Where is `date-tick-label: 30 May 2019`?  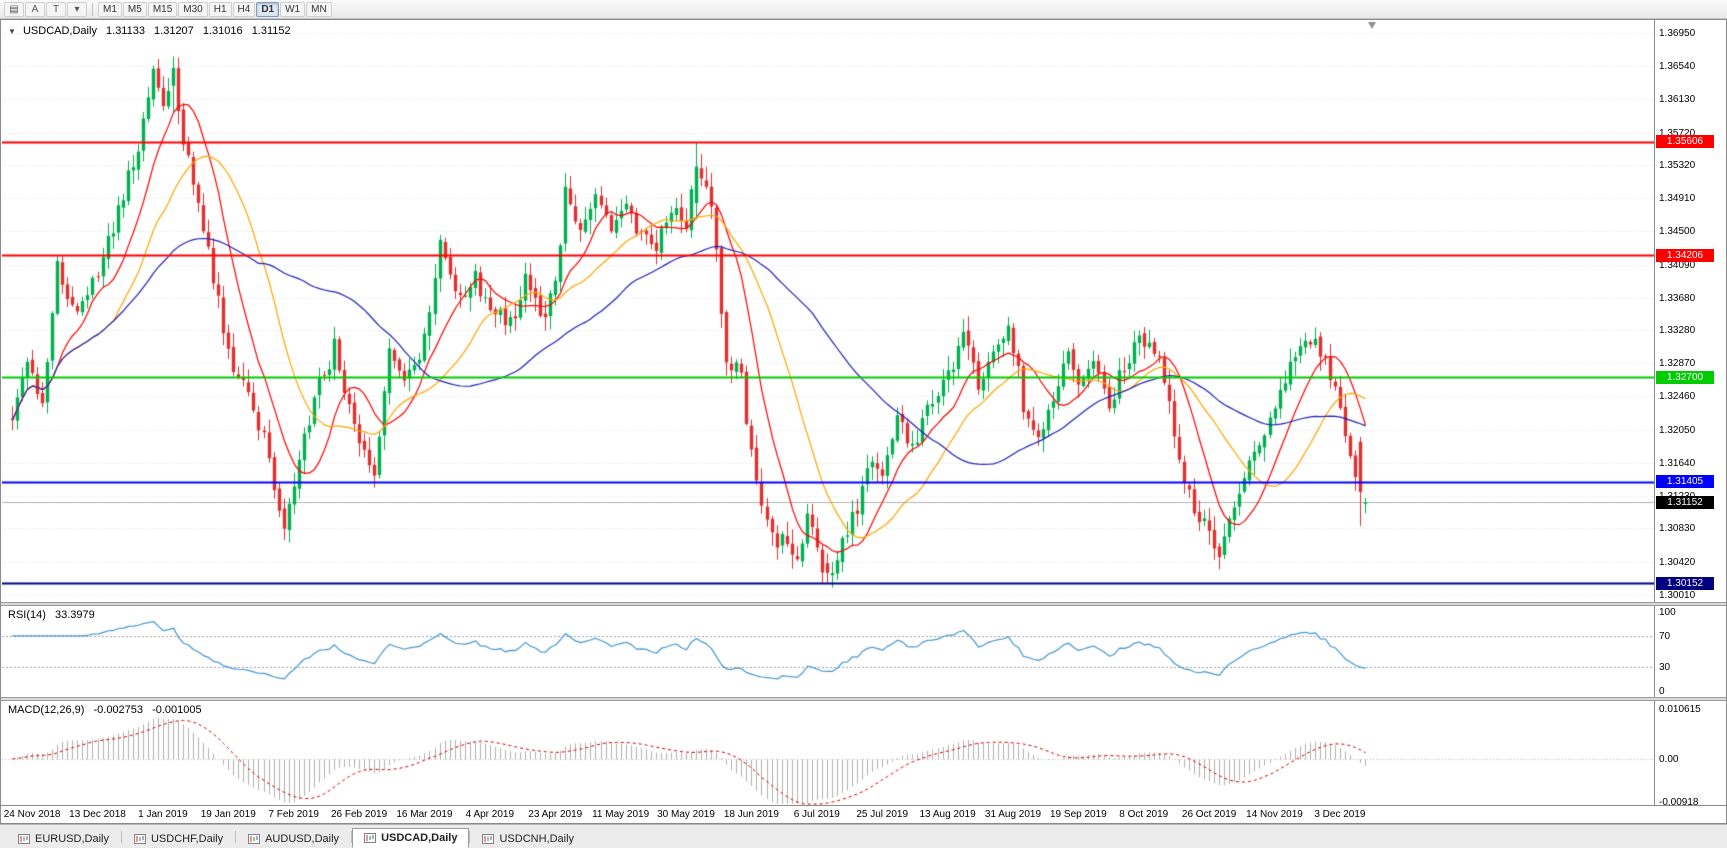 date-tick-label: 30 May 2019 is located at coordinates (686, 814).